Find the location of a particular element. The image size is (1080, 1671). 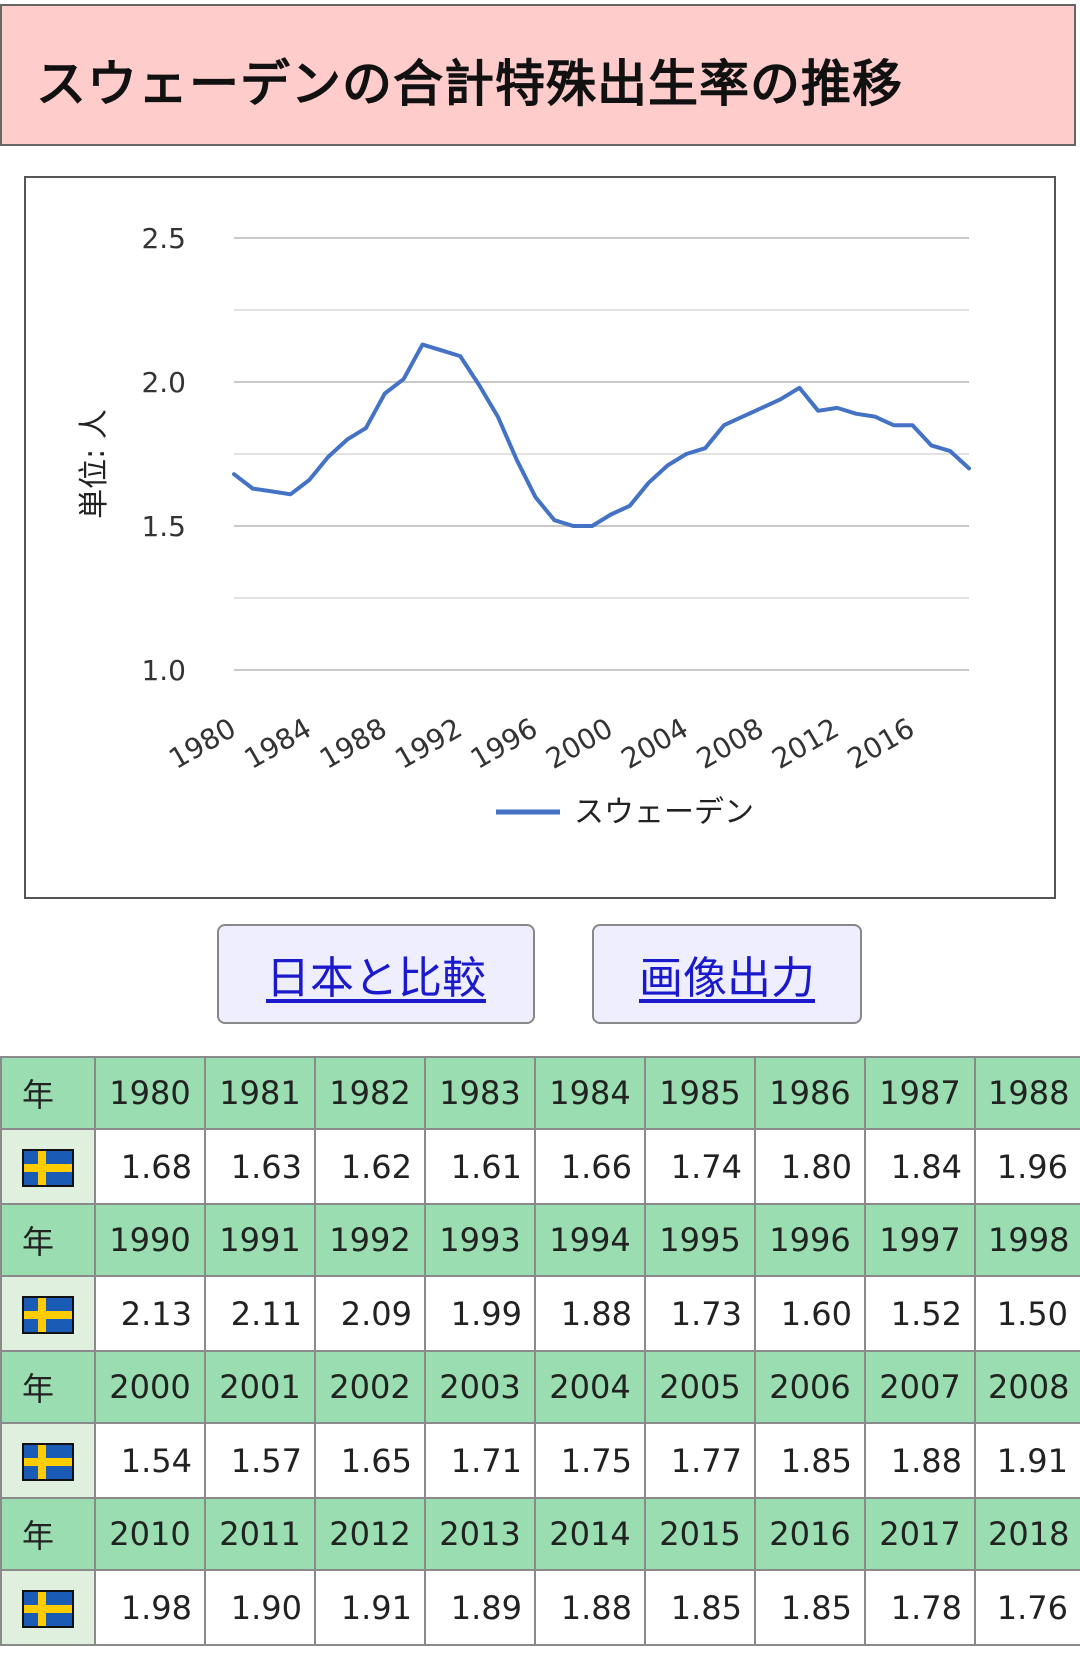

year-cell: 1984 is located at coordinates (590, 1093).